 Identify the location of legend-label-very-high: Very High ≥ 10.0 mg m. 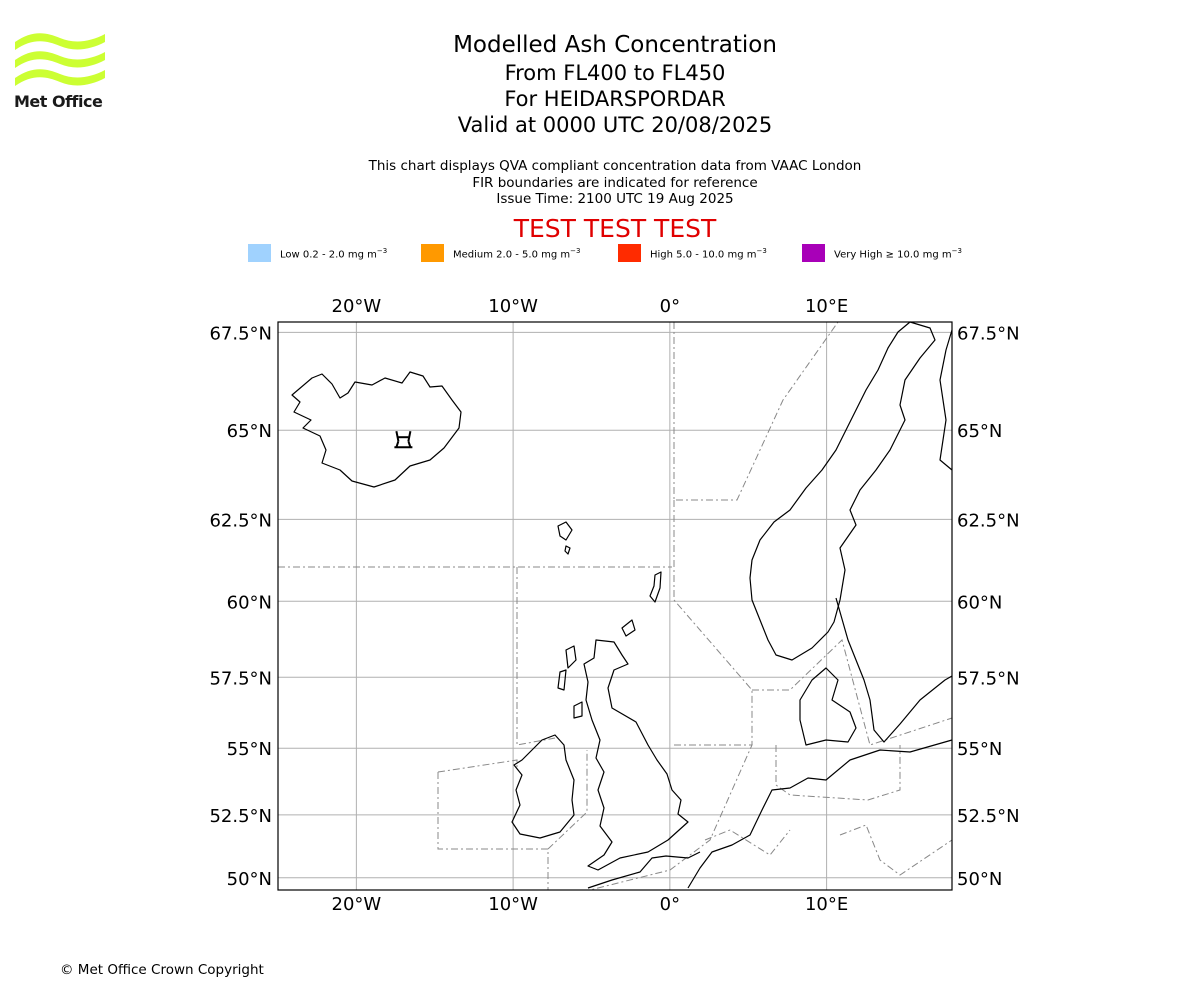
(893, 255).